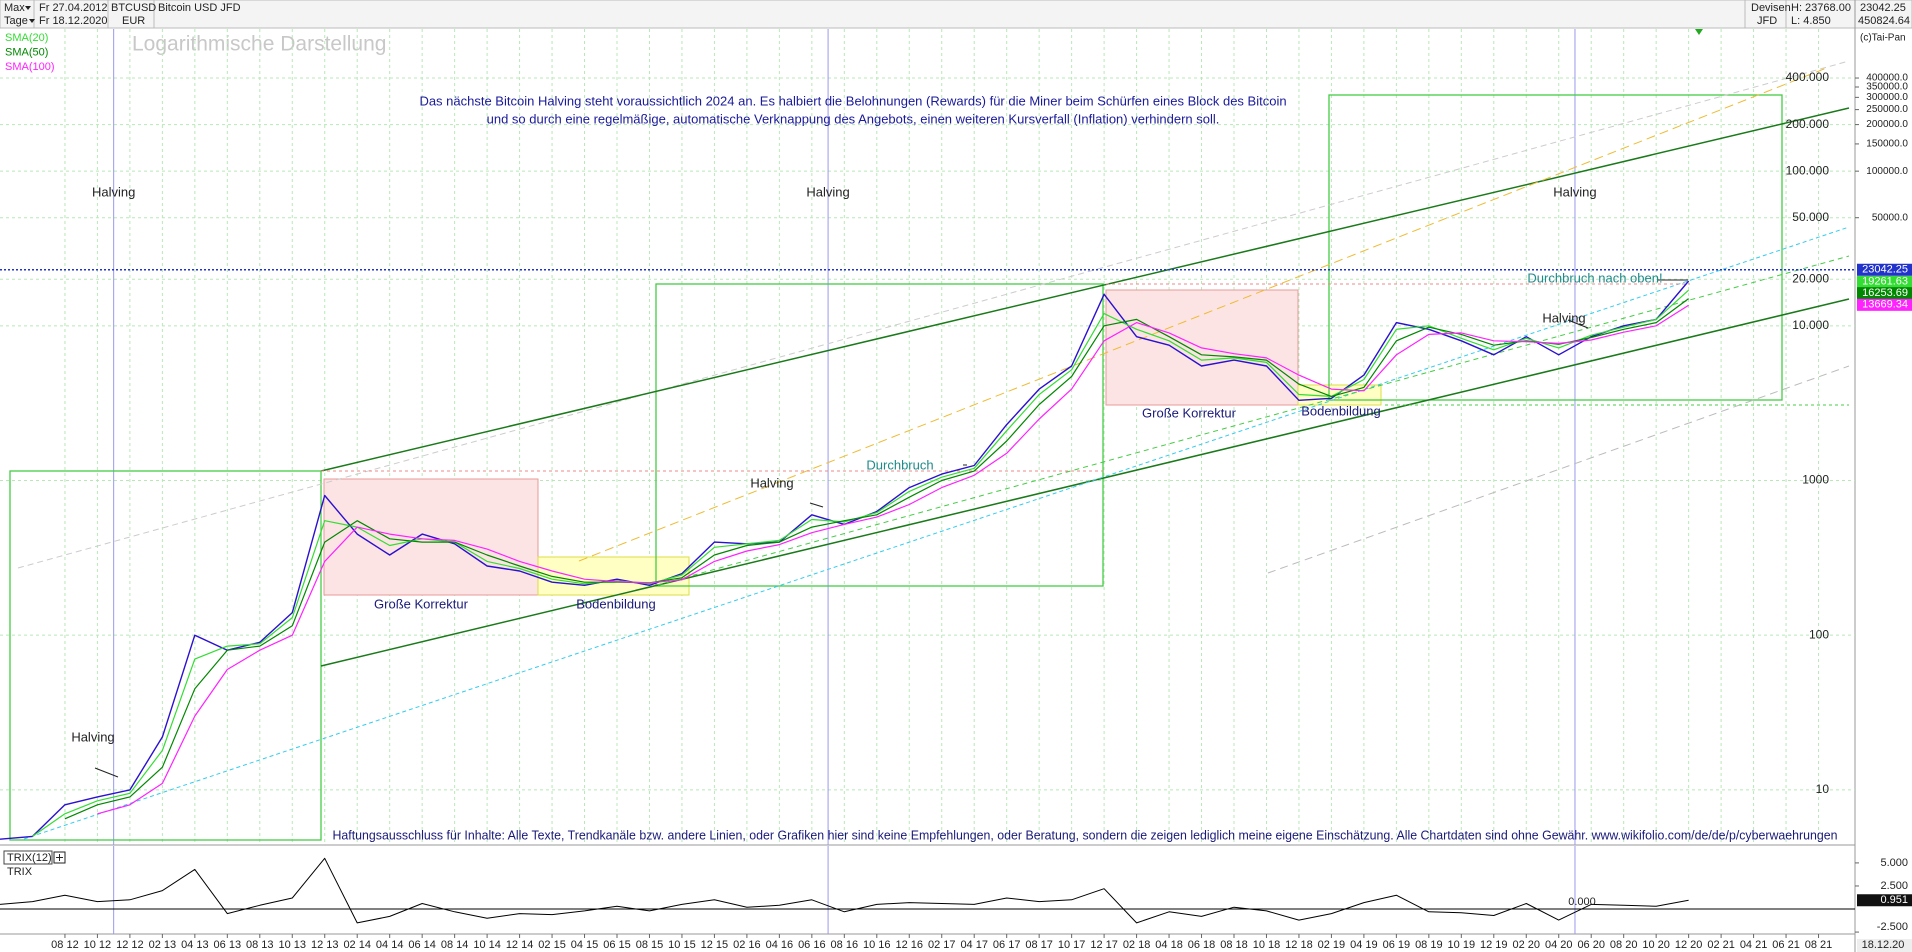 The height and width of the screenshot is (952, 1912). What do you see at coordinates (1883, 945) in the screenshot?
I see `current-date: 18.12.20` at bounding box center [1883, 945].